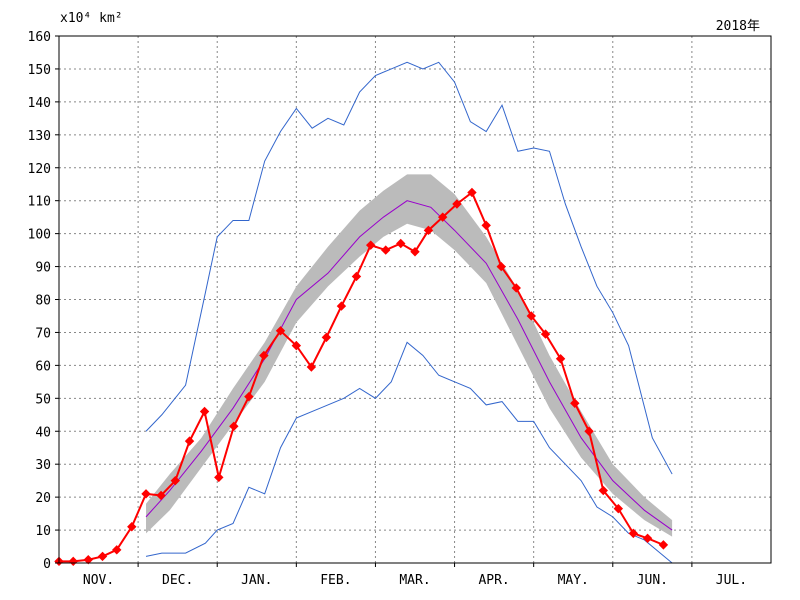 The height and width of the screenshot is (600, 800). I want to click on y-tick-label: 10, so click(43, 531).